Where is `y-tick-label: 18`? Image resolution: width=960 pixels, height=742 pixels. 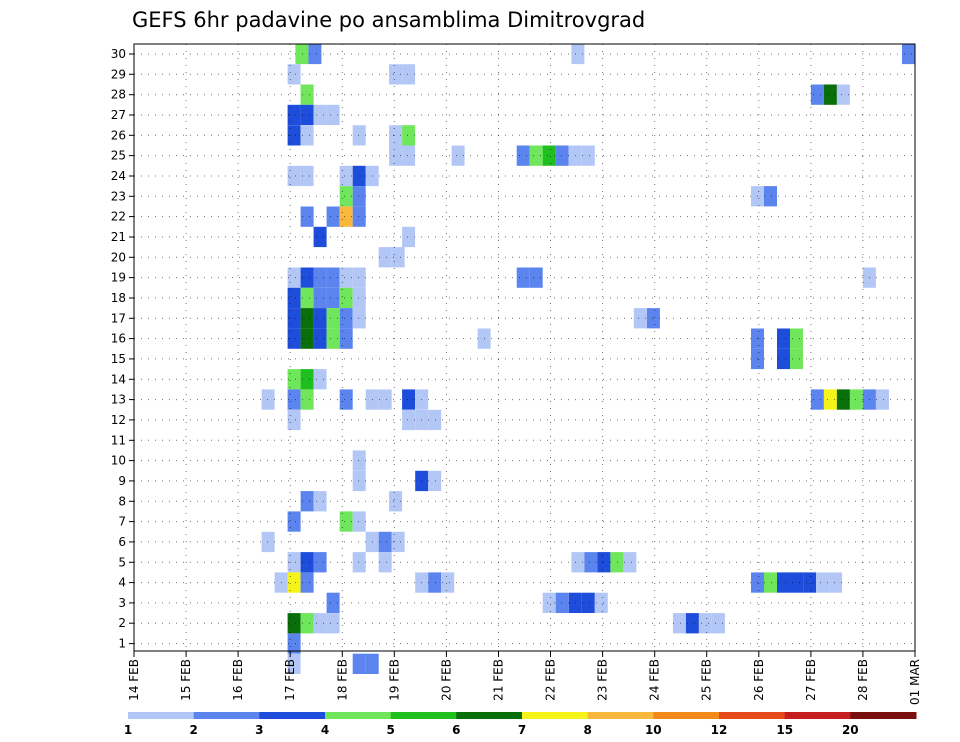
y-tick-label: 18 is located at coordinates (118, 298).